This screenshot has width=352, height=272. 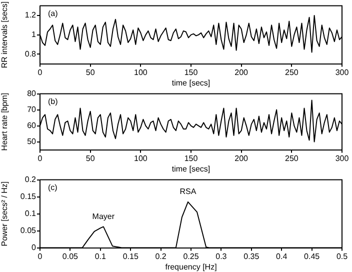 What do you see at coordinates (342, 256) in the screenshot?
I see `x-tick-label: 0.5` at bounding box center [342, 256].